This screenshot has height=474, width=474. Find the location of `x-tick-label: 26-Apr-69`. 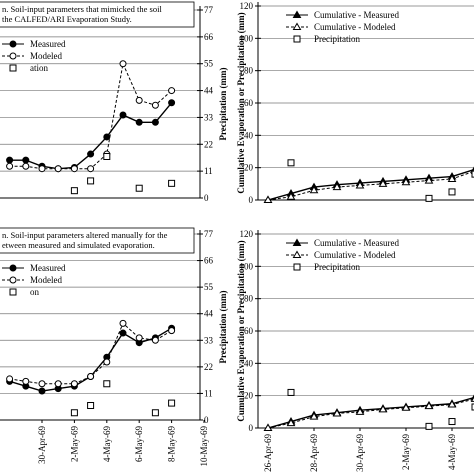

x-tick-label: 26-Apr-69 is located at coordinates (268, 453).